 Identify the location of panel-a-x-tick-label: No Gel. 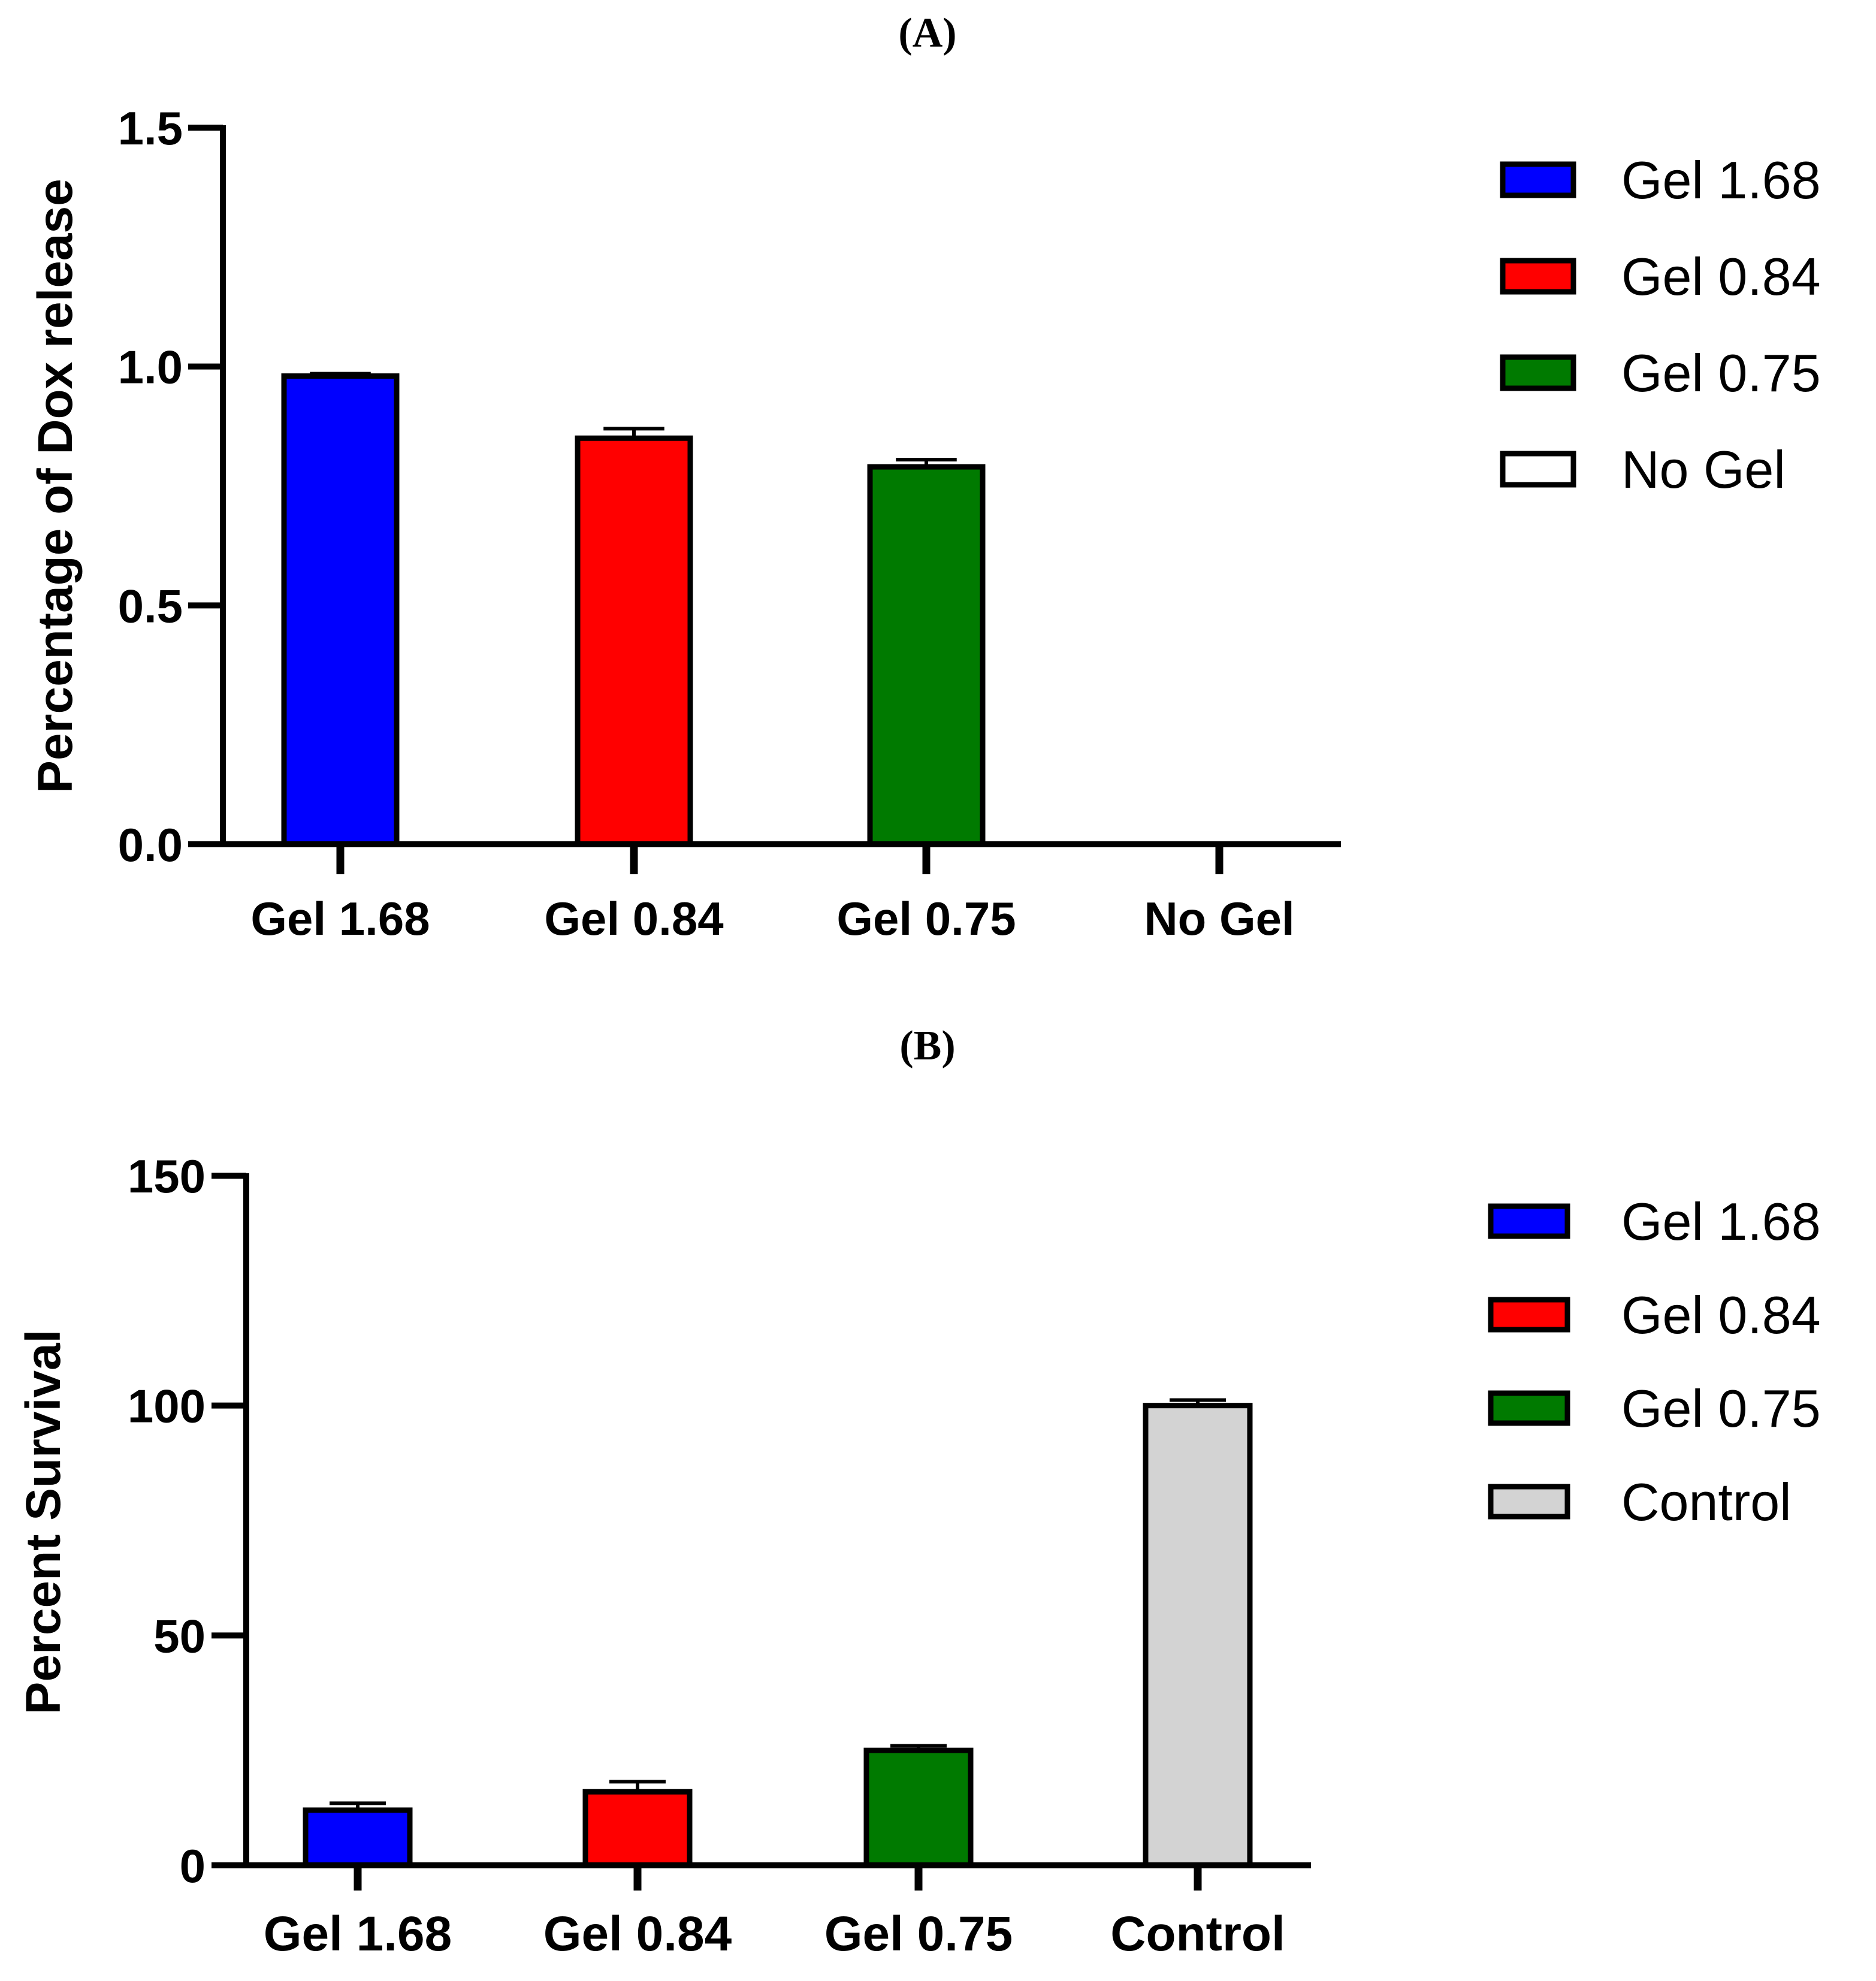
(1219, 919).